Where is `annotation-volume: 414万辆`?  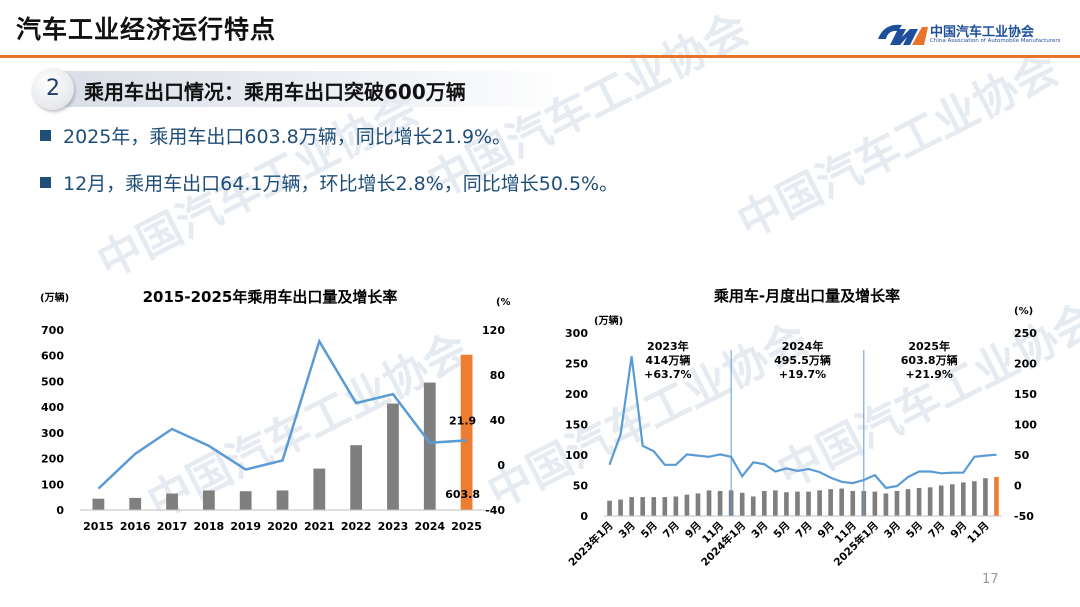
annotation-volume: 414万辆 is located at coordinates (667, 360).